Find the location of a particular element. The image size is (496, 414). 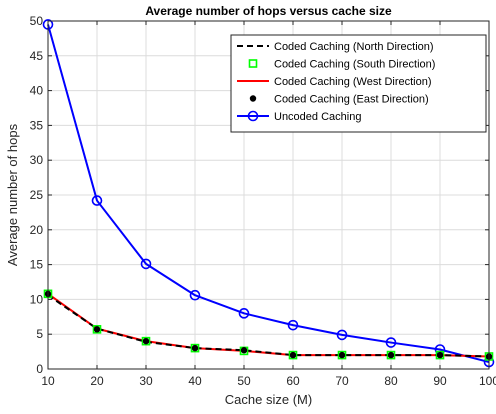

y-tick-label: 35 is located at coordinates (37, 125).